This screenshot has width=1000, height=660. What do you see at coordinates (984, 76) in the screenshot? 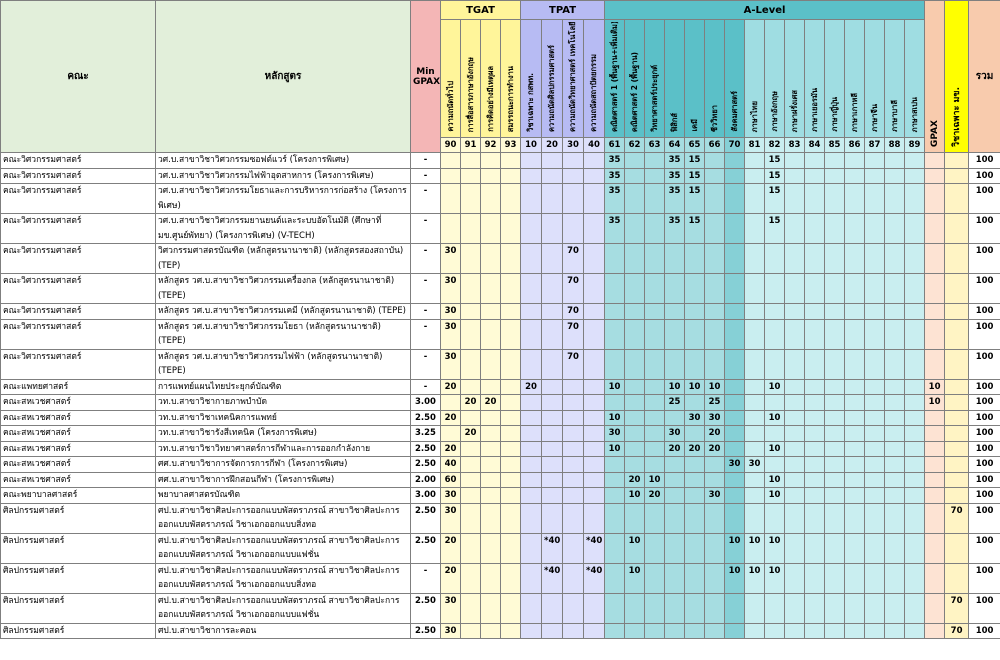
I see `total-header: รวม` at bounding box center [984, 76].